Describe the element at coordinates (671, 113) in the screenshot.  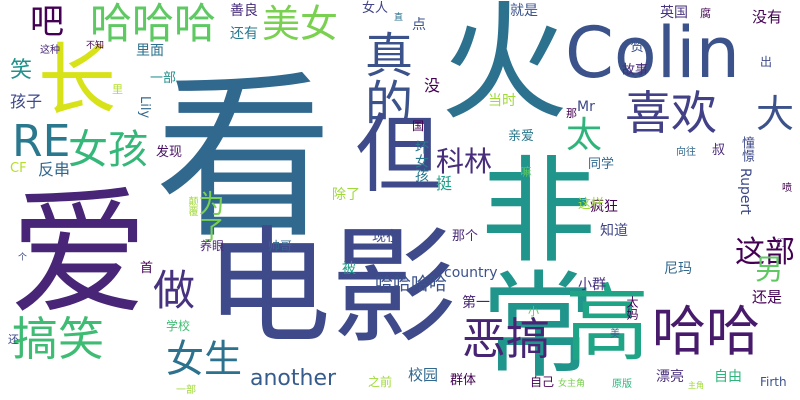
I see `word-xihuan: 喜欢` at that location.